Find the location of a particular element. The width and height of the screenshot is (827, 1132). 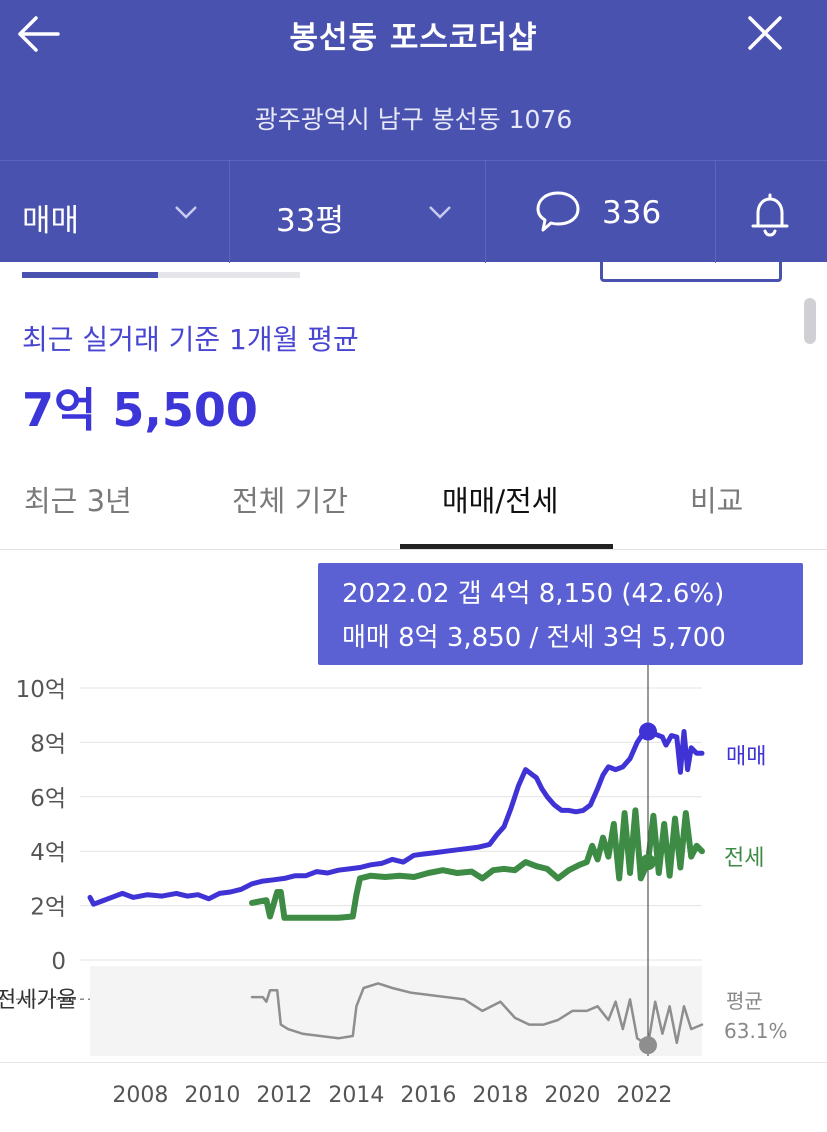

comments-button: 336 is located at coordinates (601, 212).